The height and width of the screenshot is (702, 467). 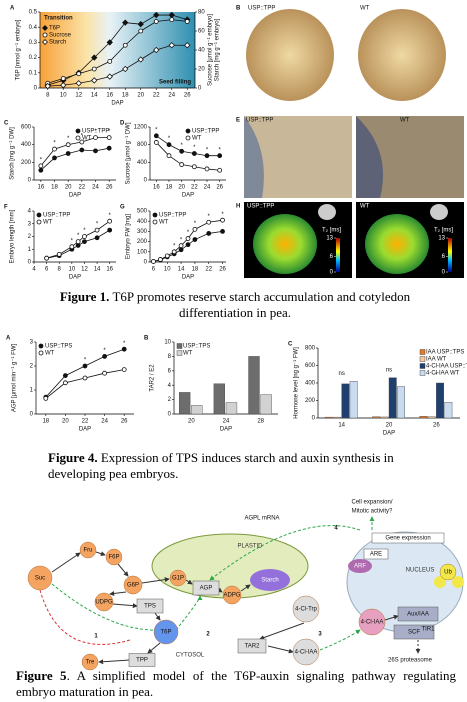 I want to click on seed-photo, so click(x=402, y=55).